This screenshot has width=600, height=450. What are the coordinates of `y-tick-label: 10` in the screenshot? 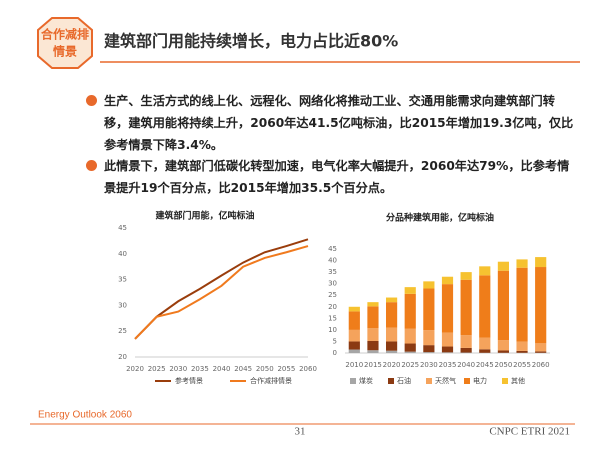 It's located at (332, 330).